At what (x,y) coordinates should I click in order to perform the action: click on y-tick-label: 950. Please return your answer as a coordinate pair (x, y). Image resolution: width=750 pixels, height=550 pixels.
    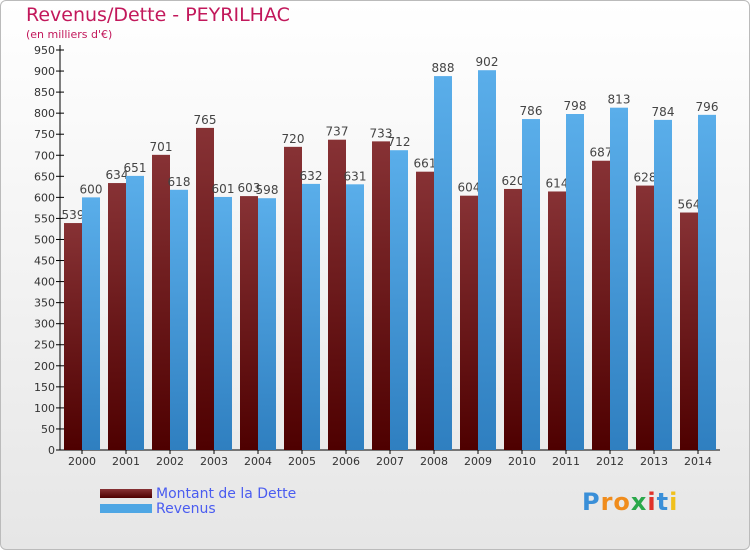
    Looking at the image, I should click on (44, 50).